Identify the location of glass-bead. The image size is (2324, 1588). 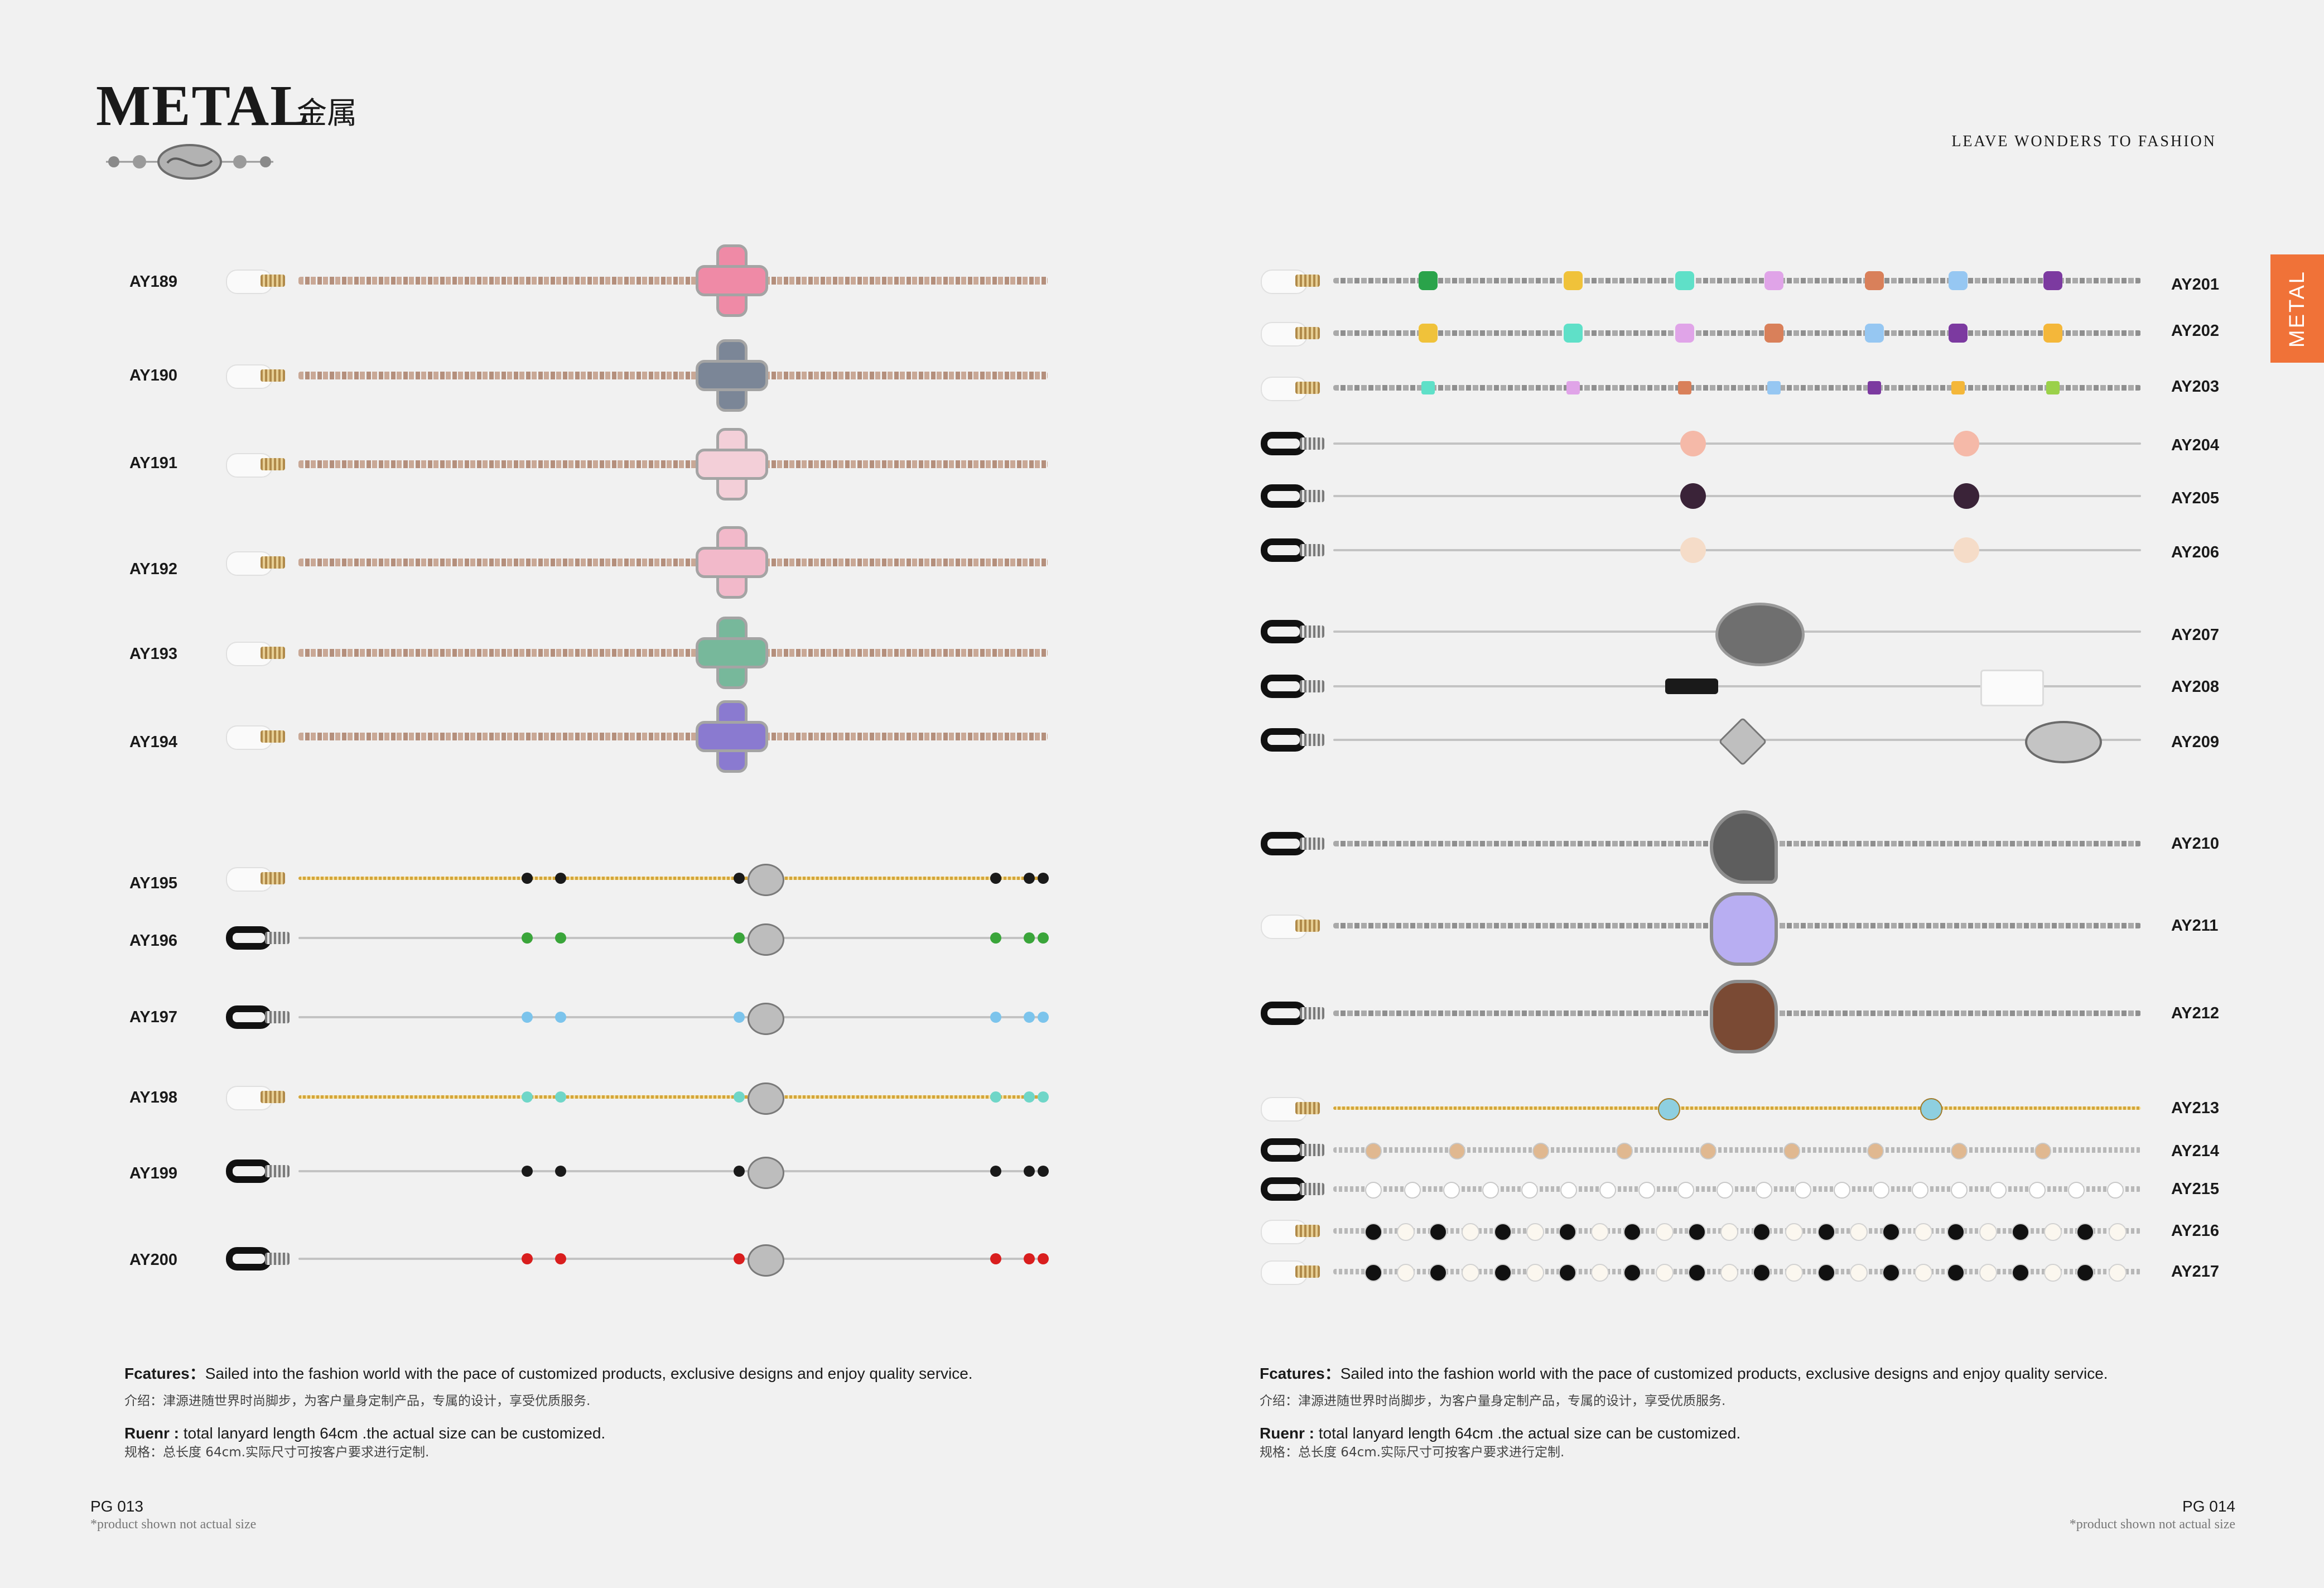
(2012, 688).